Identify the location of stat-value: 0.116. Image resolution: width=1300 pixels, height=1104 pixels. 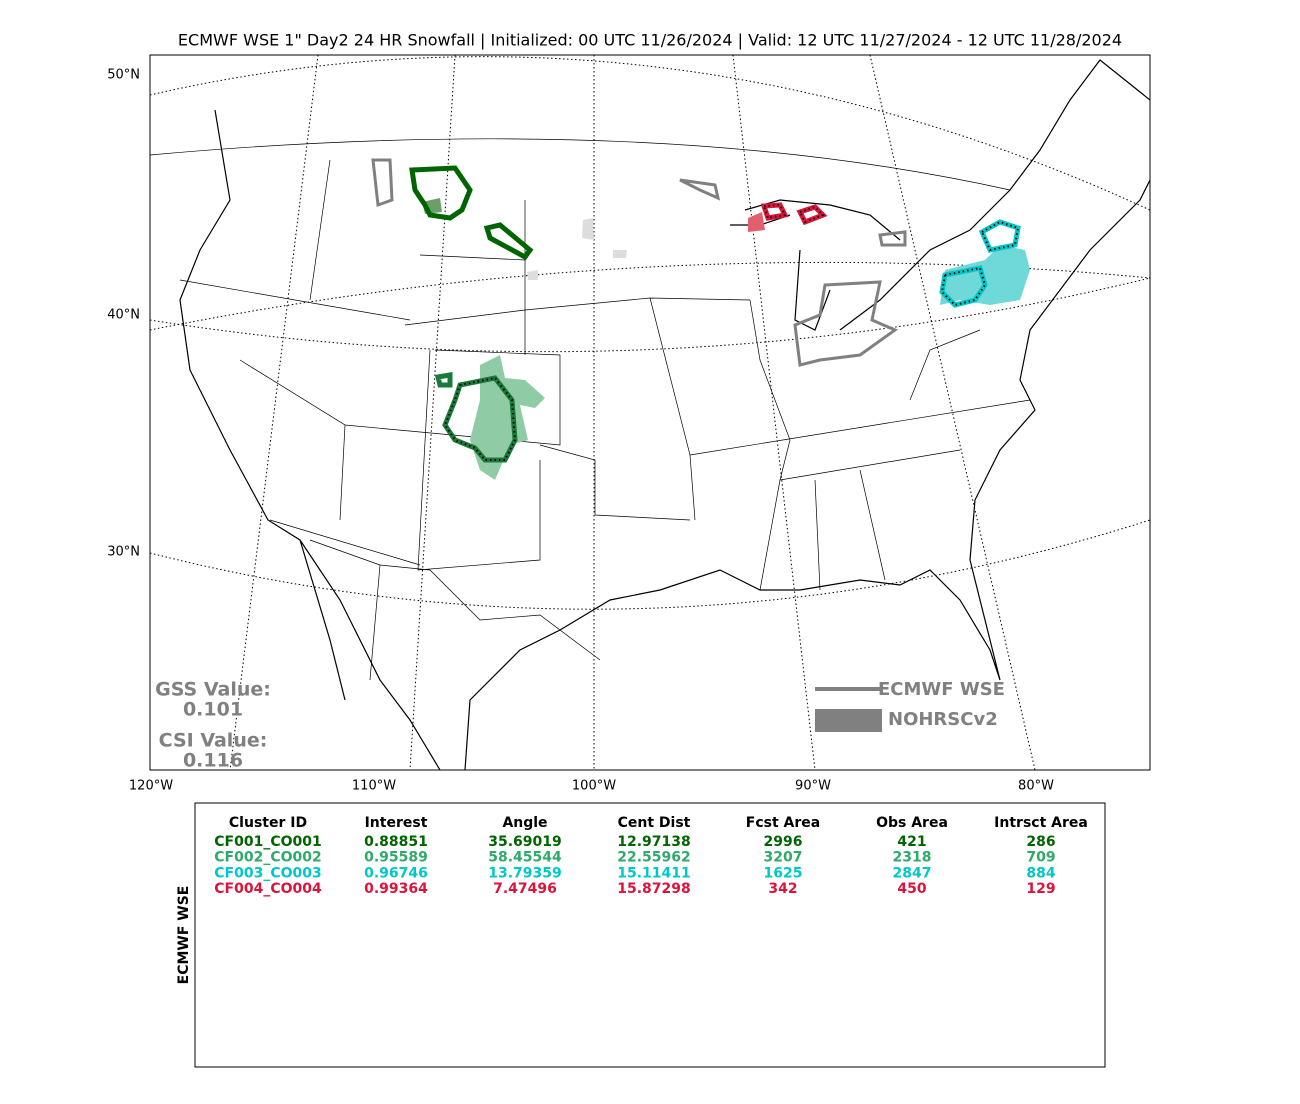
(213, 761).